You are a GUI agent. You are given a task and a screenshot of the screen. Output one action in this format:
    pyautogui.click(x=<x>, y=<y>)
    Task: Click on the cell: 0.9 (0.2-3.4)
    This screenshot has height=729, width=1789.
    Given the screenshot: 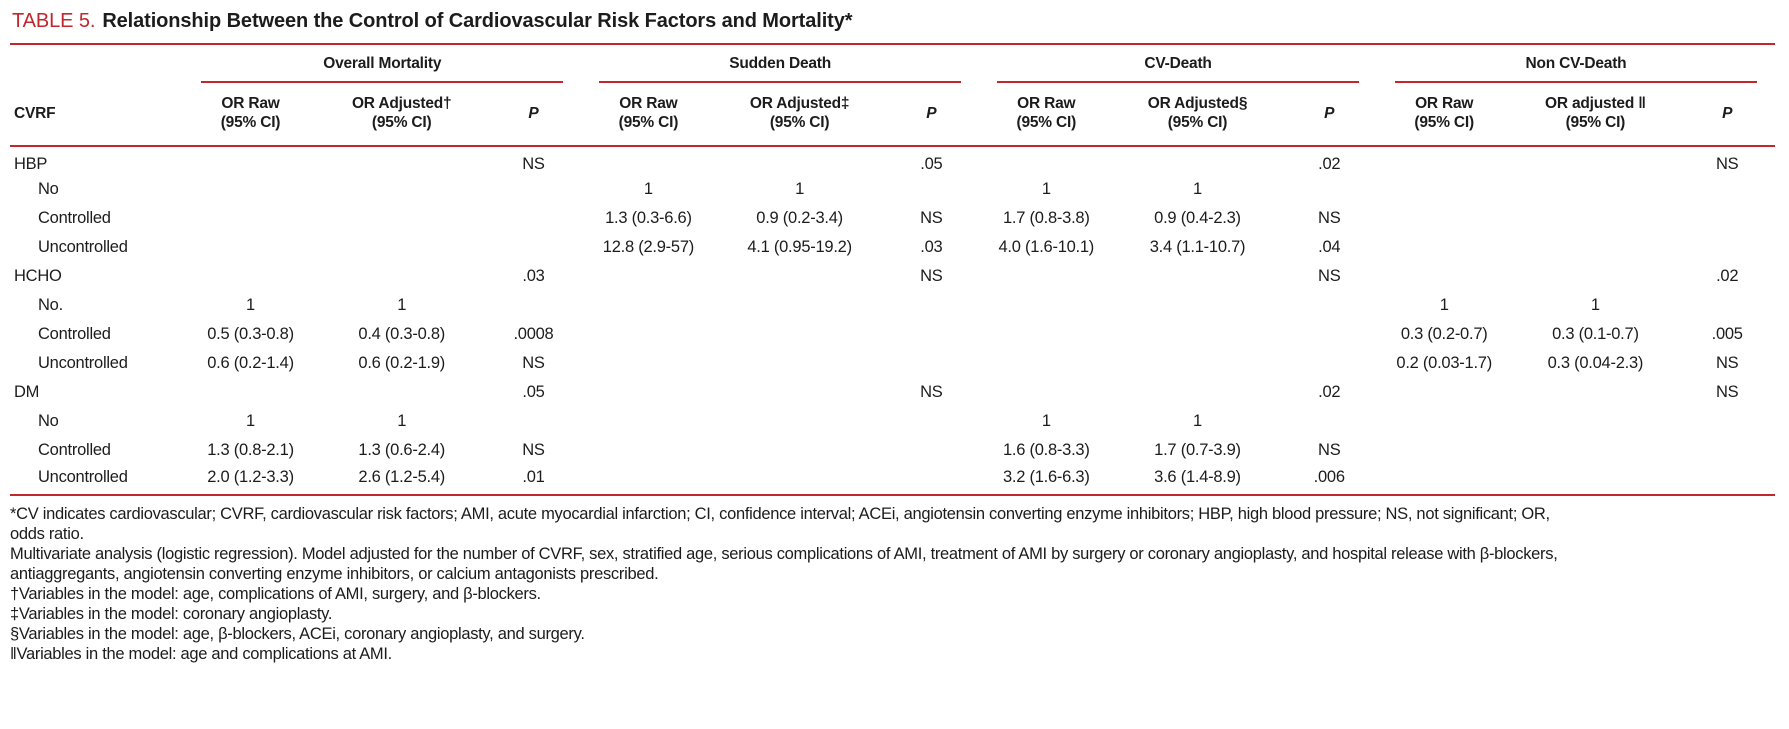 What is the action you would take?
    pyautogui.click(x=799, y=218)
    